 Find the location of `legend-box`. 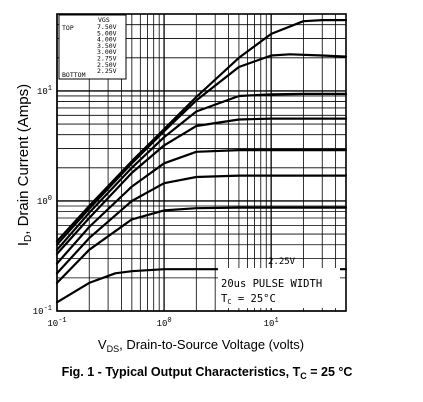

legend-box is located at coordinates (92, 47).